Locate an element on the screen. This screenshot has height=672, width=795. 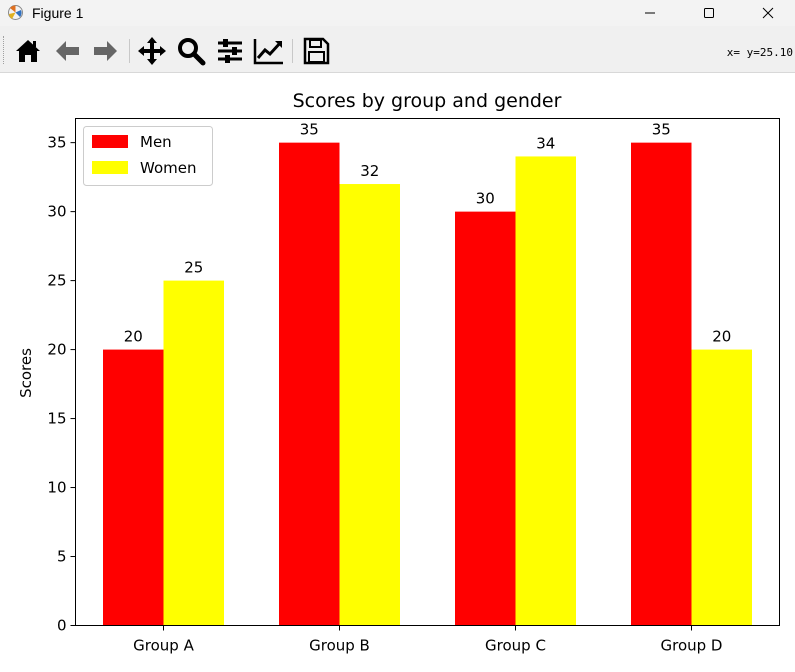
bar-women-group-d is located at coordinates (721, 487).